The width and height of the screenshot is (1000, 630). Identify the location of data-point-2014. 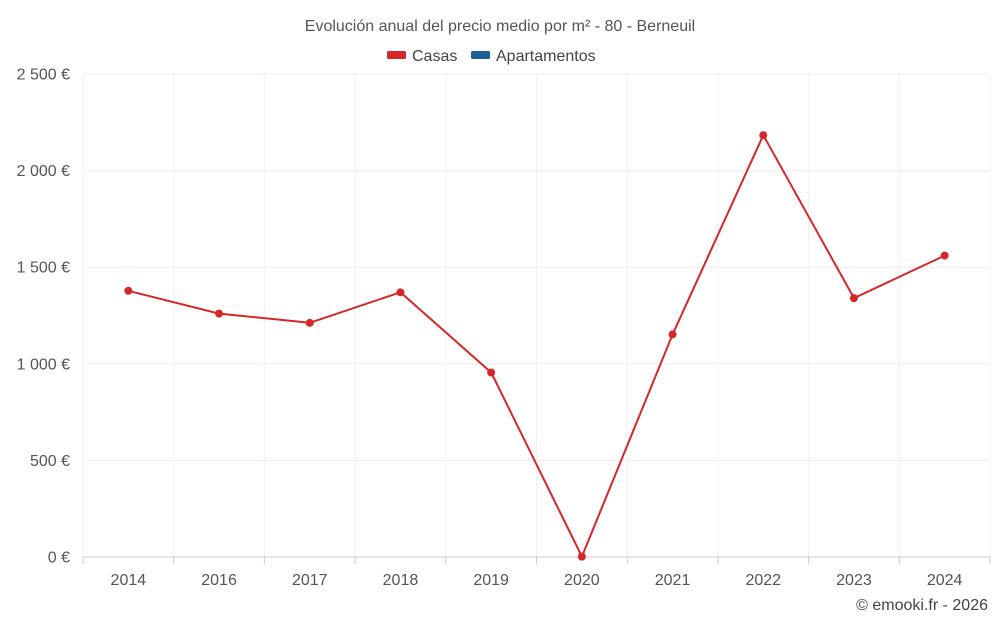
(128, 290).